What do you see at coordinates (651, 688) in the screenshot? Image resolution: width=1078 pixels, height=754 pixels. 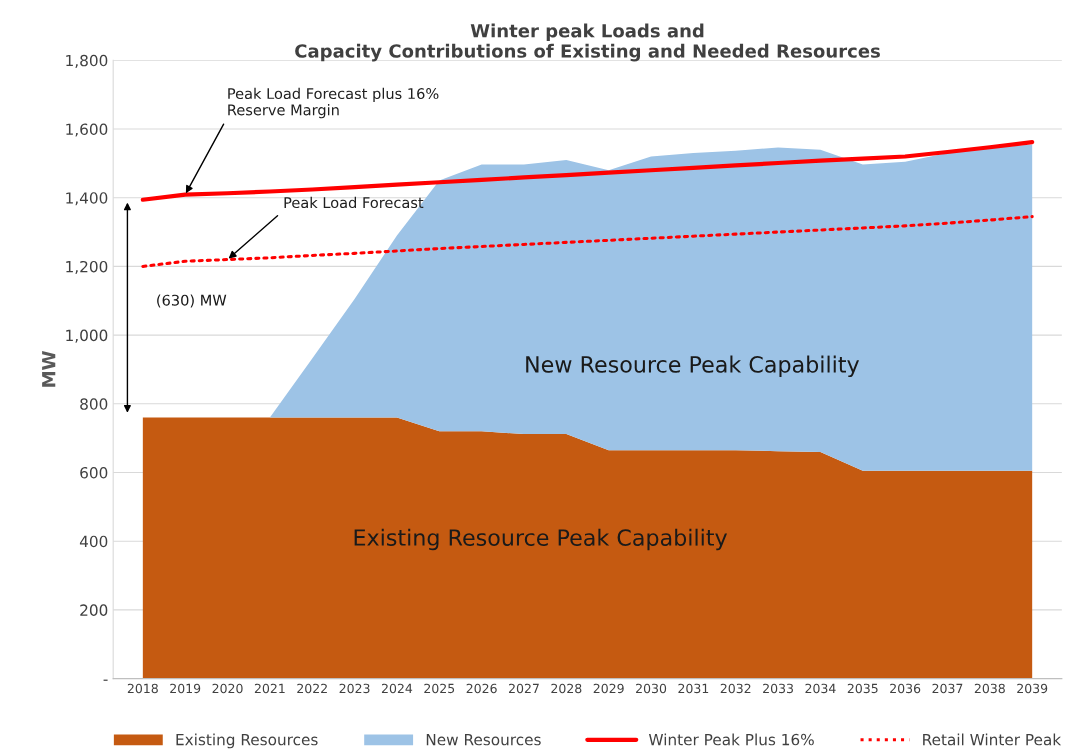 I see `x-tick-label: 2030` at bounding box center [651, 688].